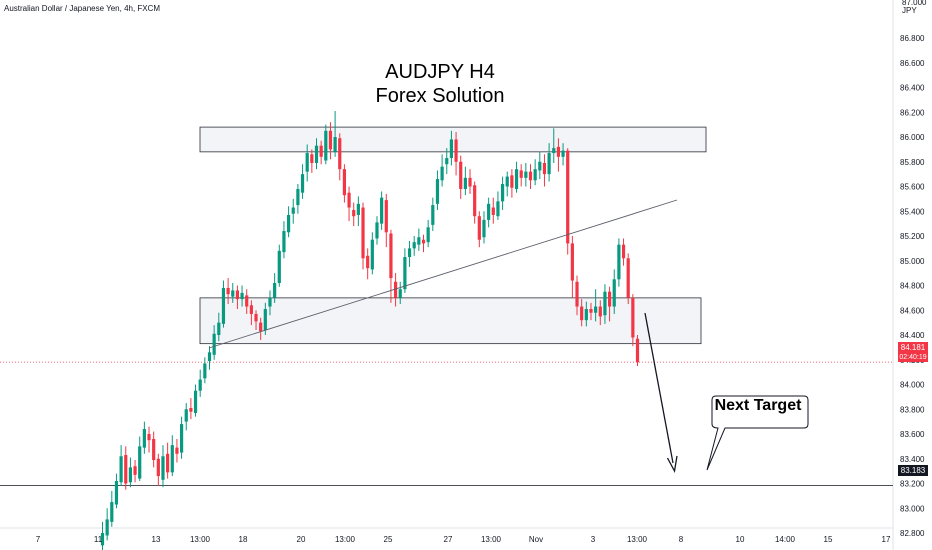 This screenshot has height=550, width=932. What do you see at coordinates (758, 405) in the screenshot?
I see `callout-label: Next Target` at bounding box center [758, 405].